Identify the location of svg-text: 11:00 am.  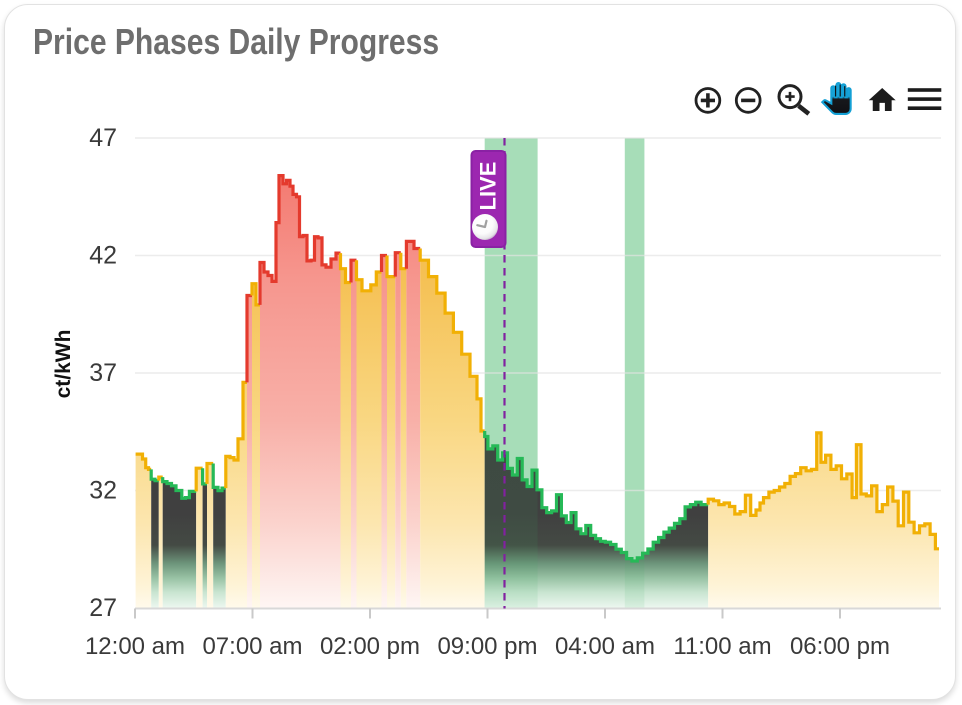
(722, 646).